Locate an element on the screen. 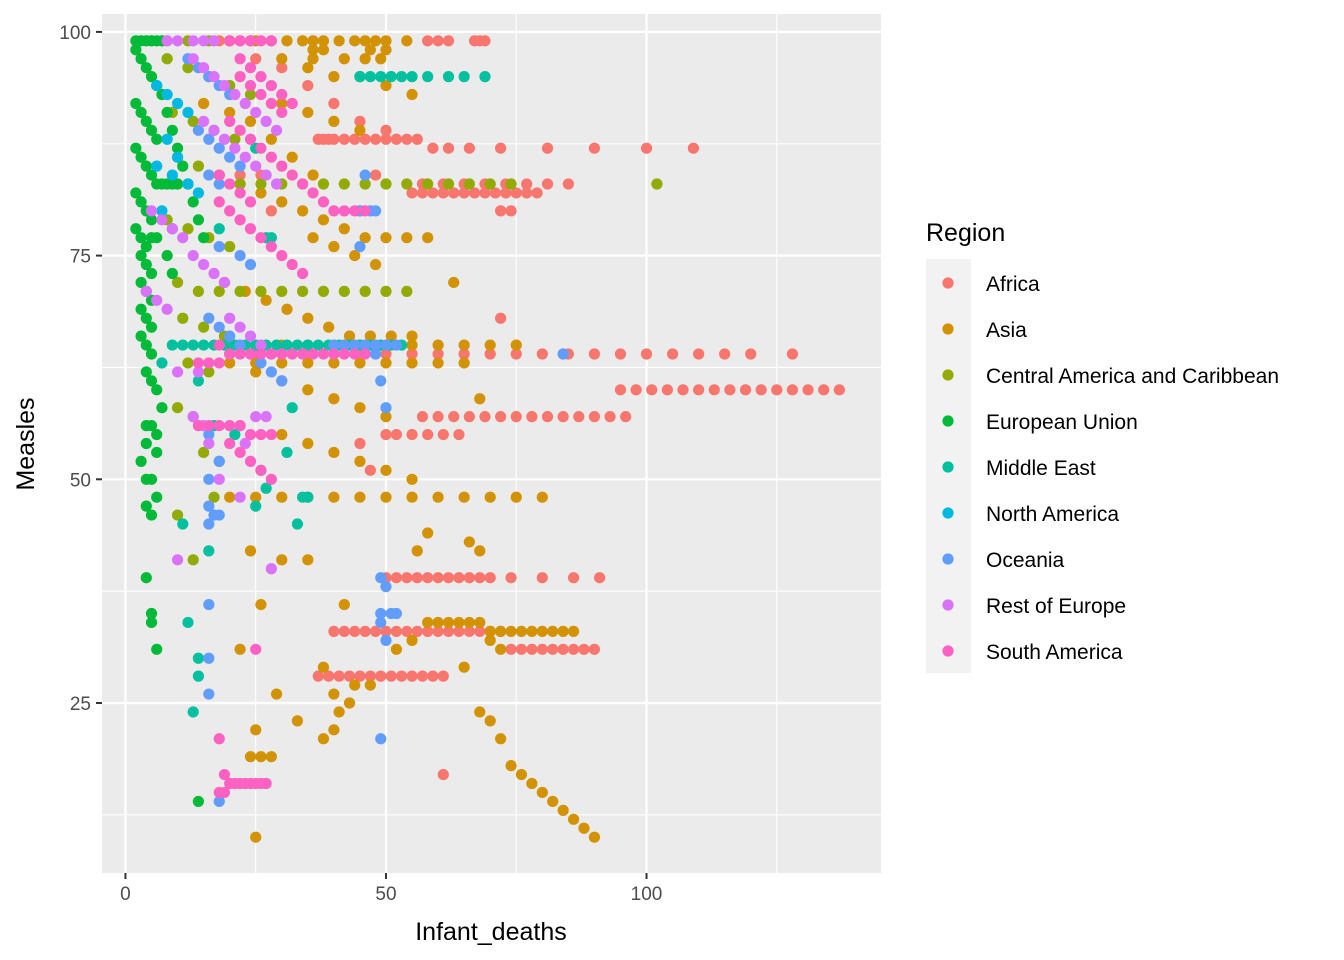 Image resolution: width=1344 pixels, height=960 pixels. x-axis-title: Infant_deaths is located at coordinates (491, 932).